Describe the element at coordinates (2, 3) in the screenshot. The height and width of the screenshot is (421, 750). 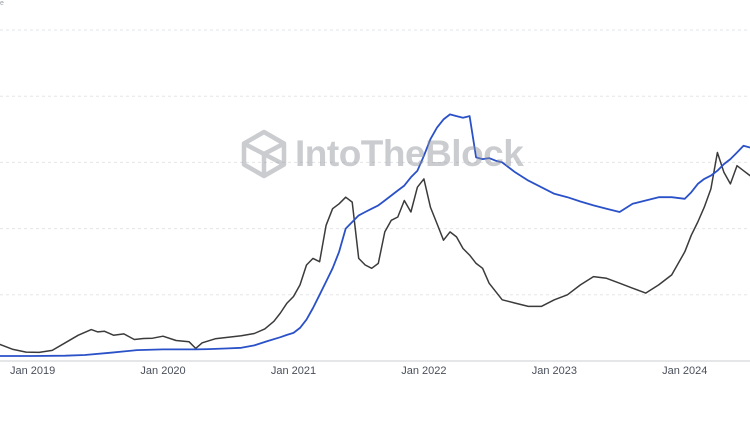
I see `top-label-fragment: e` at that location.